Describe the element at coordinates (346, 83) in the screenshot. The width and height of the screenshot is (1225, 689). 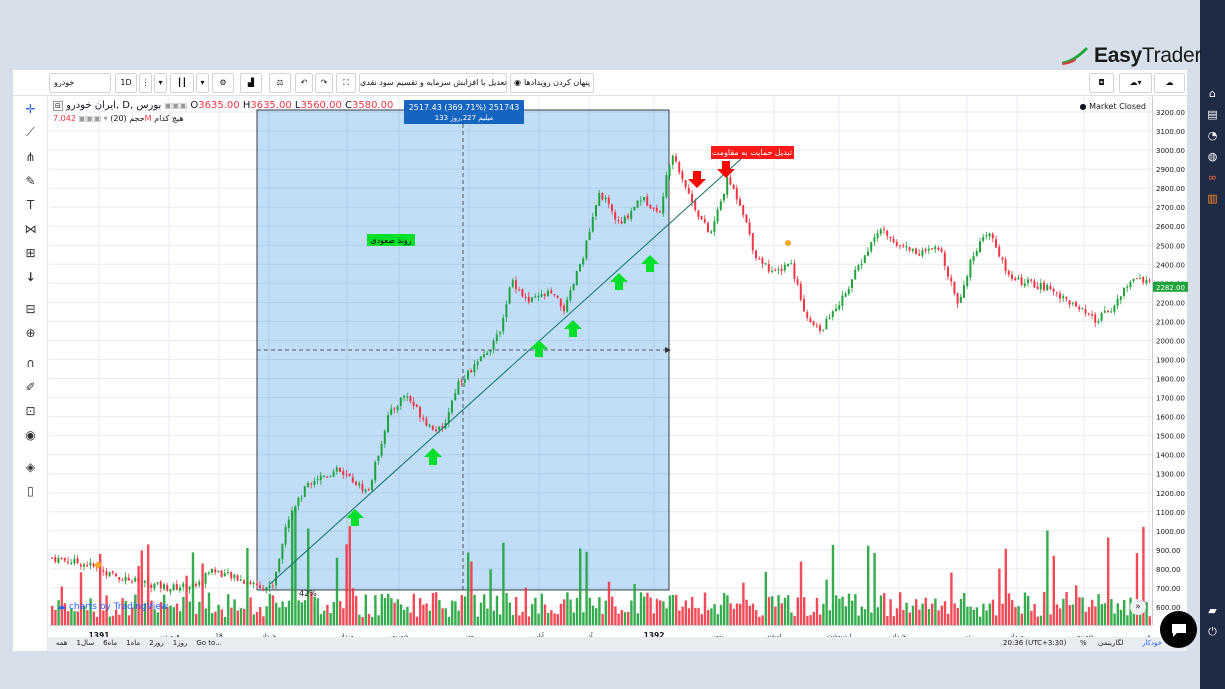
I see `fullscreen-icon: ⛶` at that location.